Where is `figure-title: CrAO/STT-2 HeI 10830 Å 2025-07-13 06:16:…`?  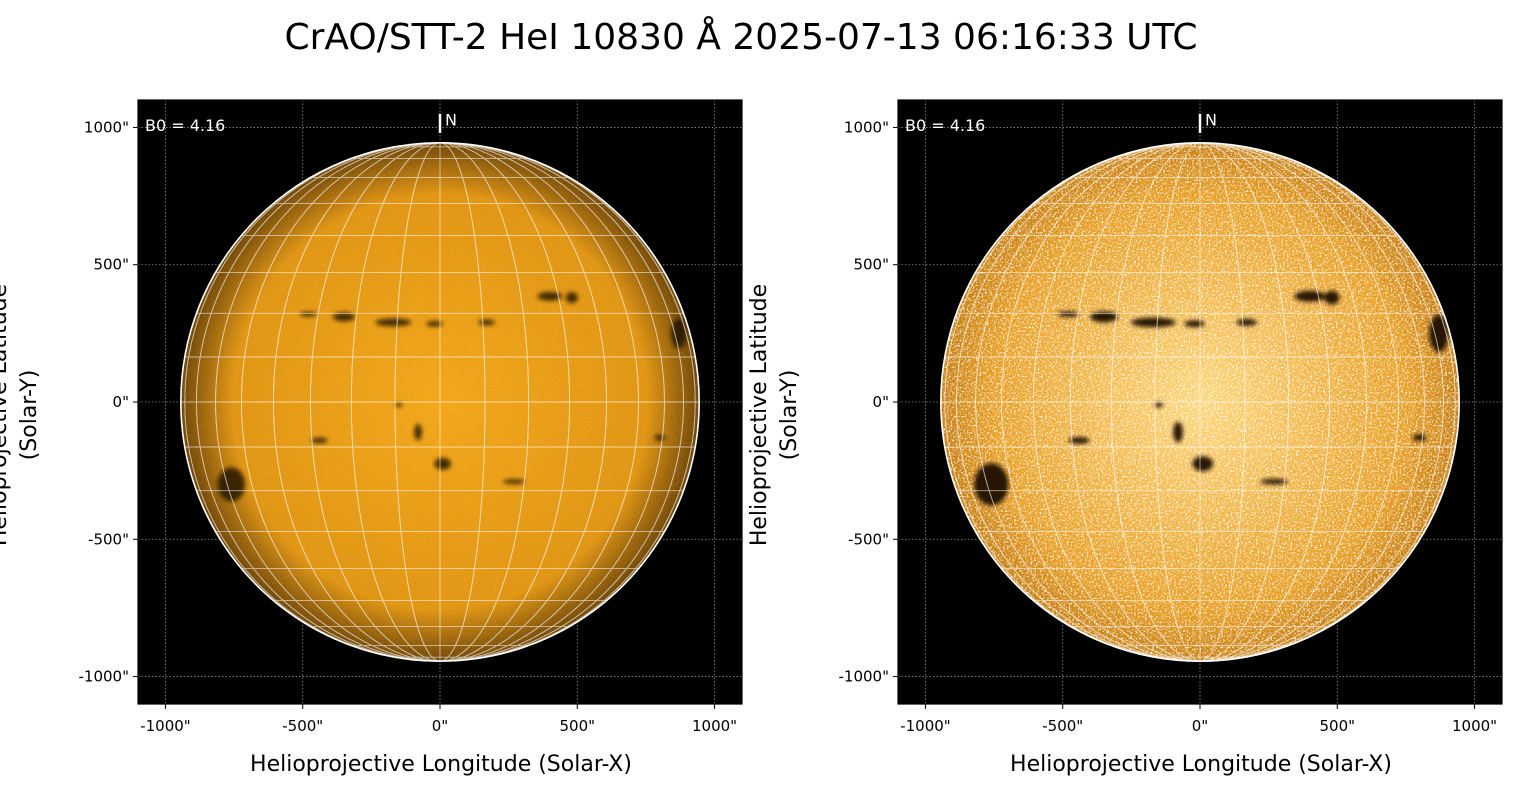
figure-title: CrAO/STT-2 HeI 10830 Å 2025-07-13 06:16:… is located at coordinates (741, 37).